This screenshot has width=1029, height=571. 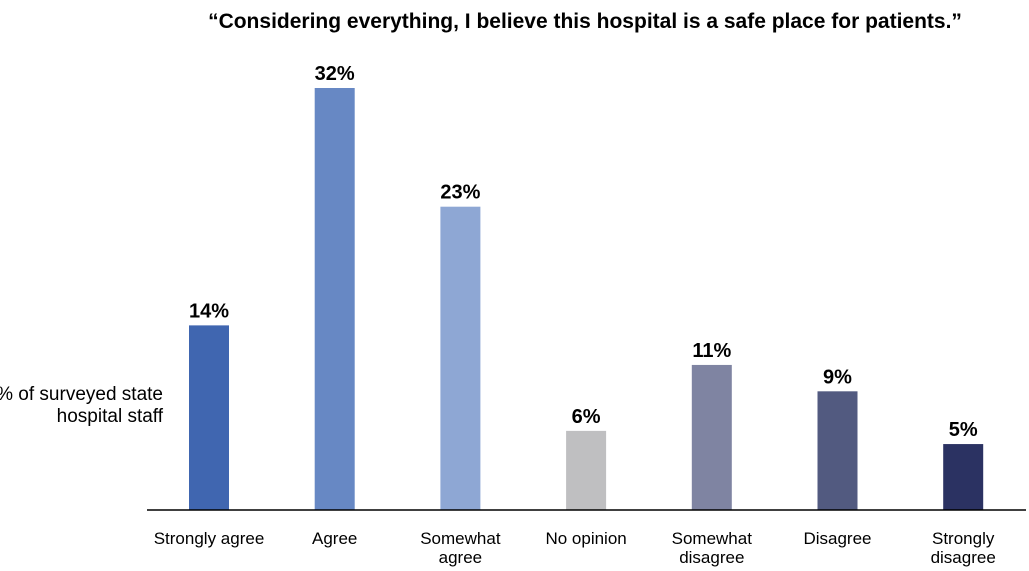 I want to click on category-label-no-opinion: No opinion, so click(x=586, y=538).